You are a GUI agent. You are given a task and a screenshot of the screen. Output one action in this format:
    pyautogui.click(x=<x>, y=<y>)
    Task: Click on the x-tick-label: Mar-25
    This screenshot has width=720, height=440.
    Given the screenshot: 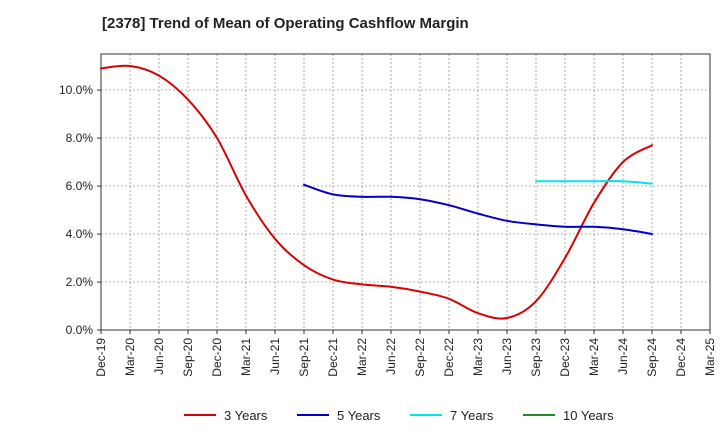 What is the action you would take?
    pyautogui.click(x=710, y=357)
    